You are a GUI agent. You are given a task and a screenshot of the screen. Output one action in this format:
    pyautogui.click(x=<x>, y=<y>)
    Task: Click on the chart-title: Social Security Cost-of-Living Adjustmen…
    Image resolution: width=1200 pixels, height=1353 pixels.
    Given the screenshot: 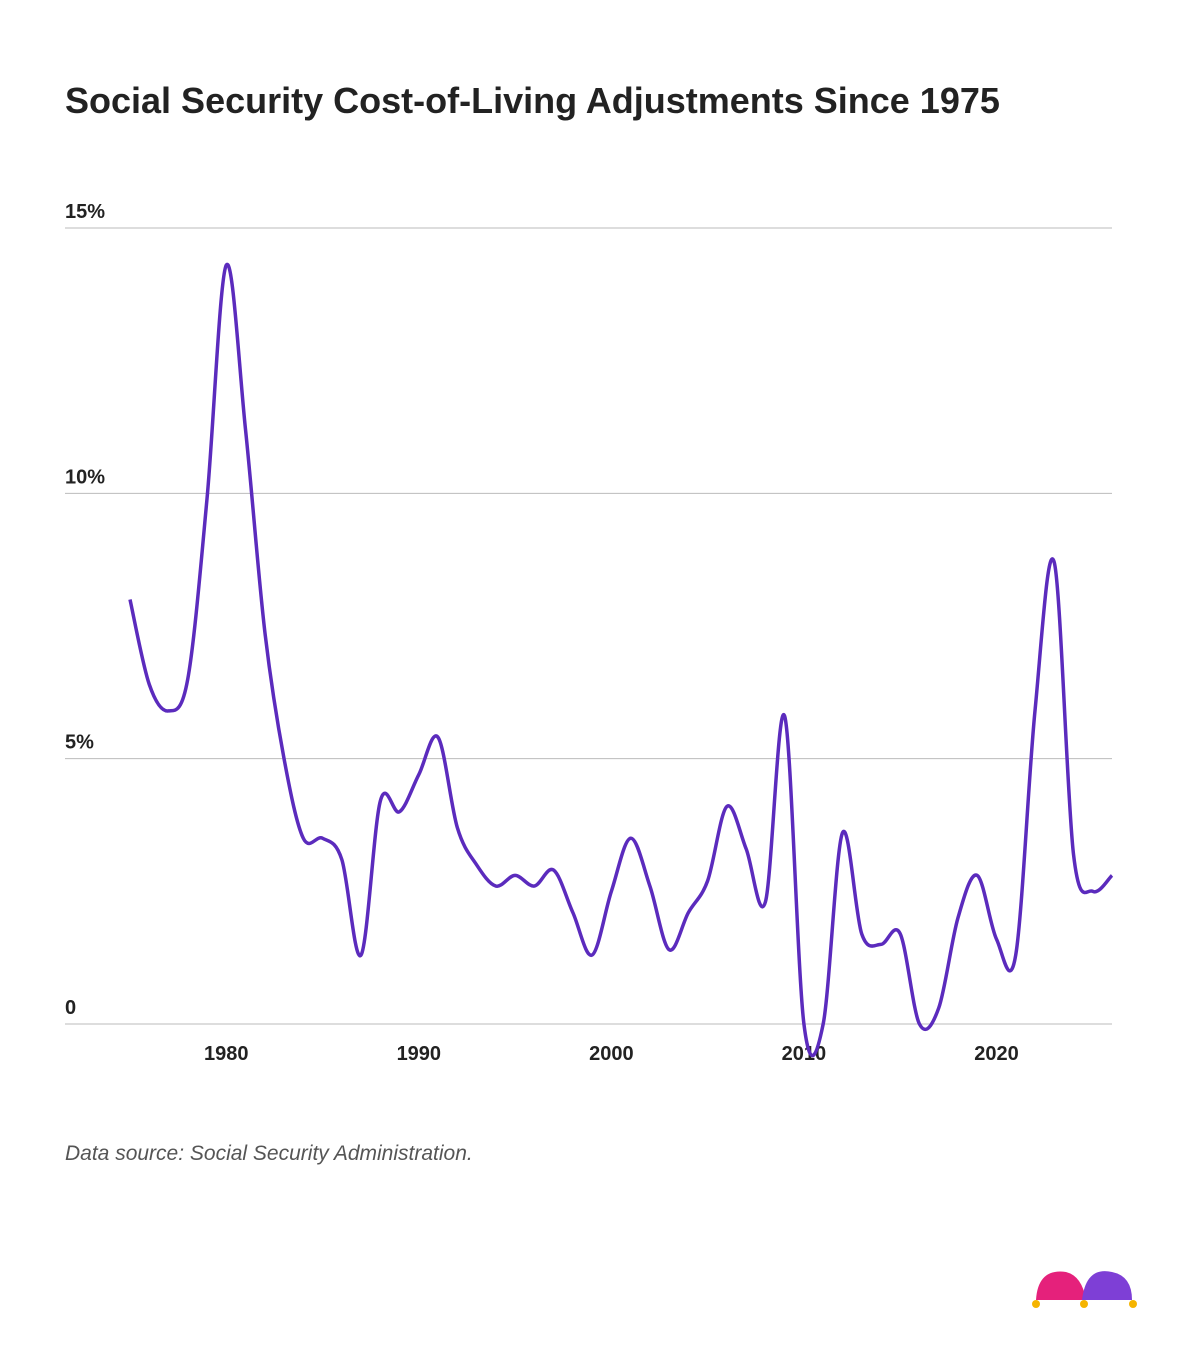 What is the action you would take?
    pyautogui.click(x=532, y=100)
    